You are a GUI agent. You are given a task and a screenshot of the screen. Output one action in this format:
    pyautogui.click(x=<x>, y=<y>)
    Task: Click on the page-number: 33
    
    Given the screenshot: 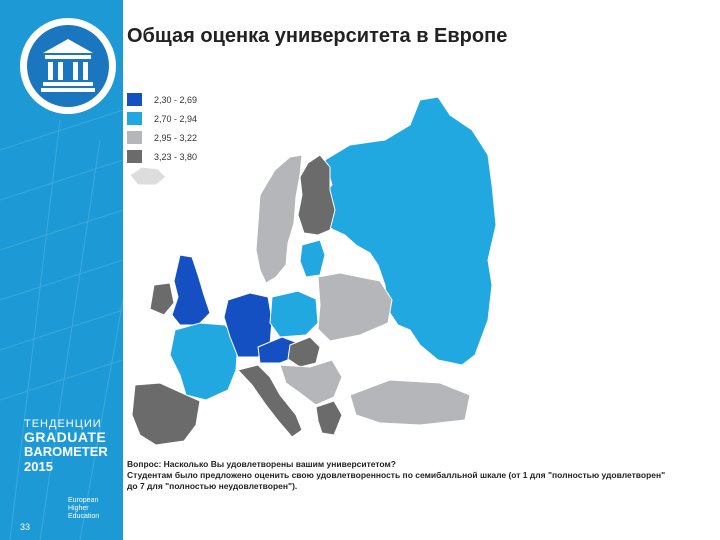 What is the action you would take?
    pyautogui.click(x=25, y=527)
    